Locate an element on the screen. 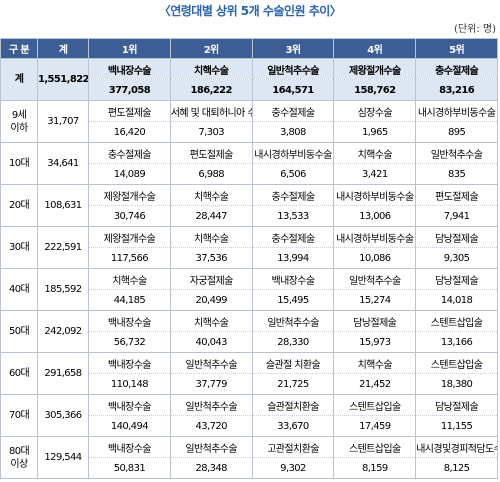  surgery-count: 50,831 is located at coordinates (129, 468).